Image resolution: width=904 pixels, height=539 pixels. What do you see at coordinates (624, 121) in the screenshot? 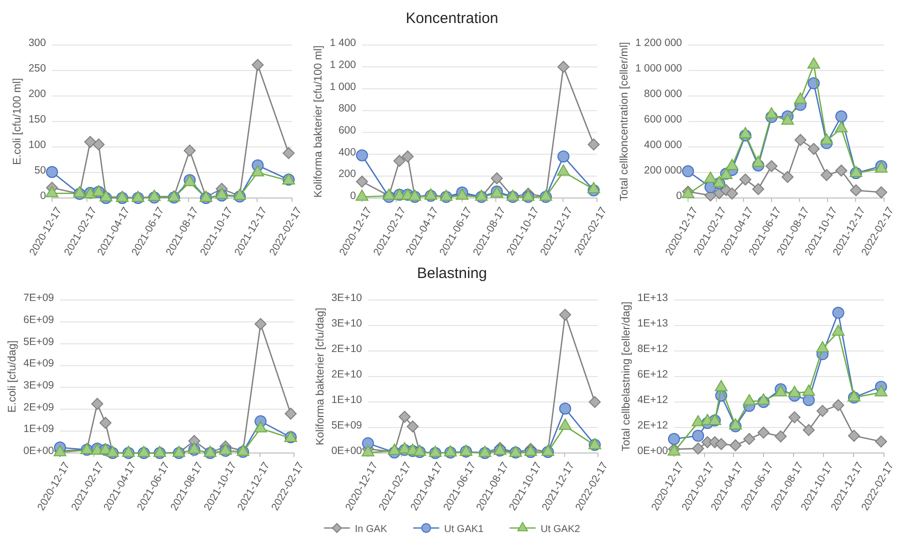
I see `y-axis-title: Total cellkoncentration [celler/ml]` at bounding box center [624, 121].